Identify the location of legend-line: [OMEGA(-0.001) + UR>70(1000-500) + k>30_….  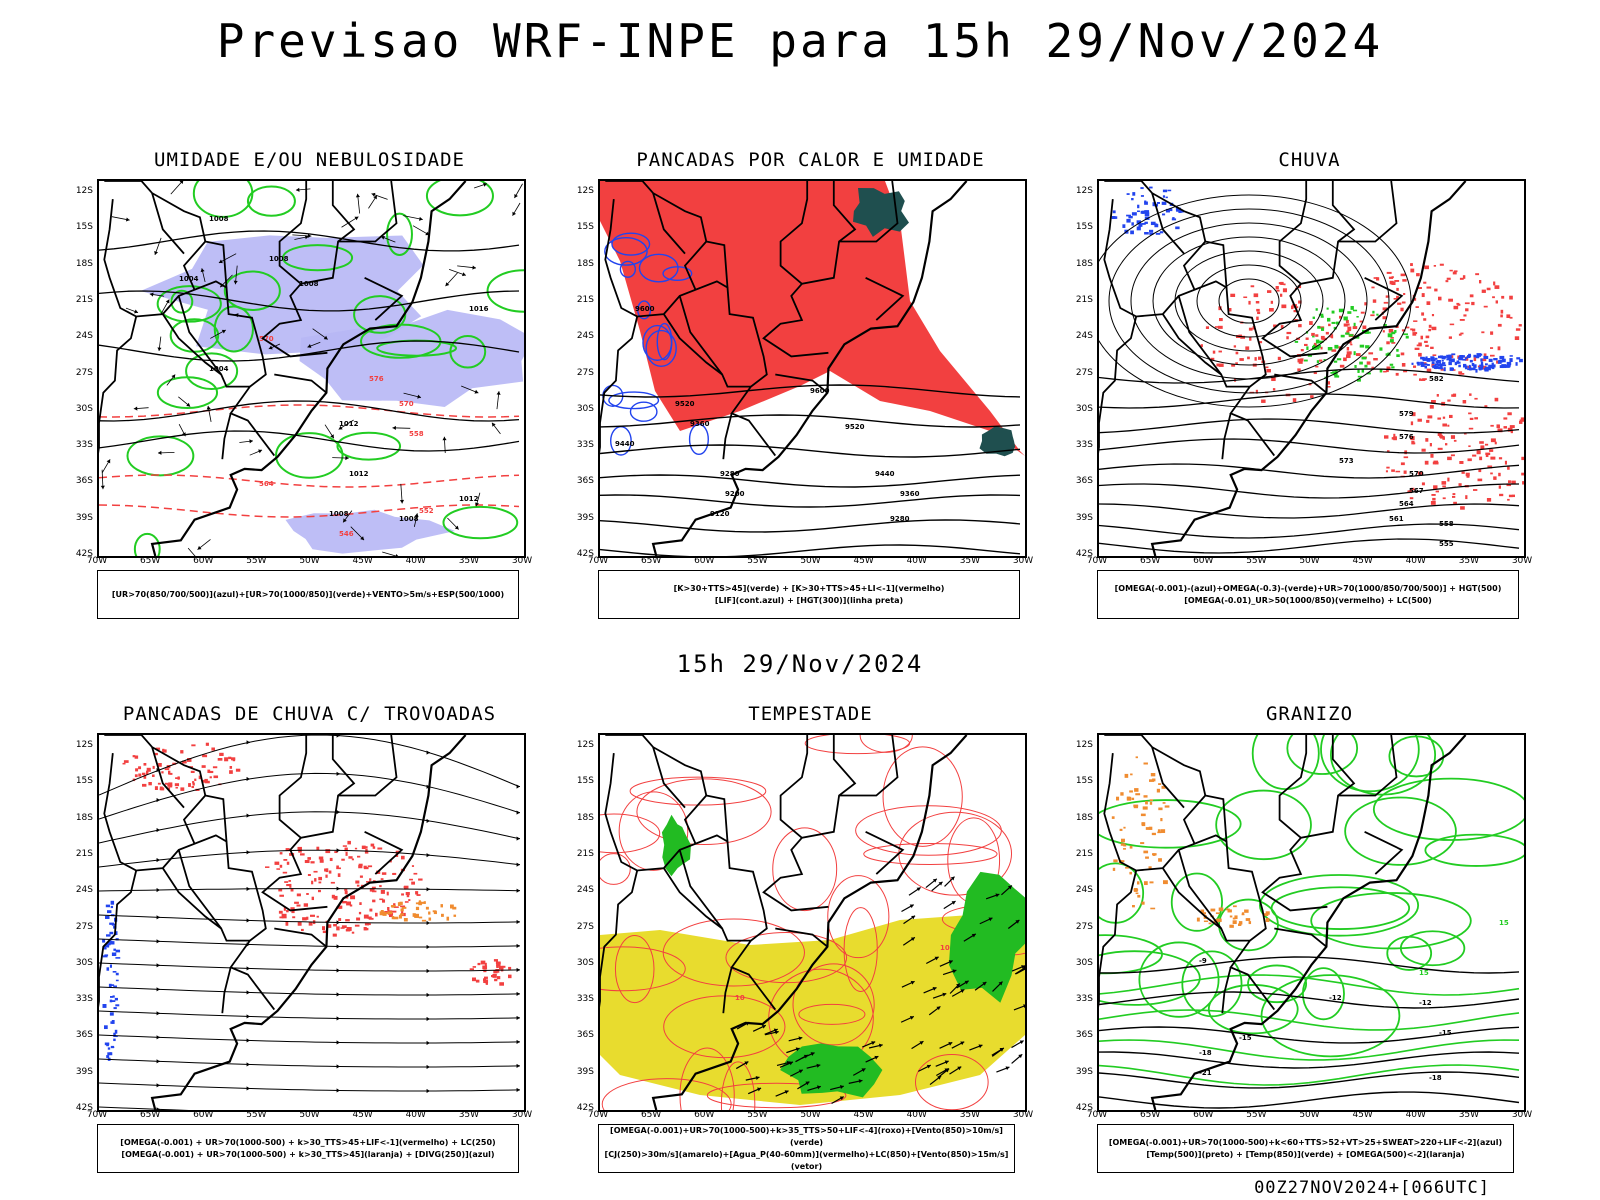
(308, 1142).